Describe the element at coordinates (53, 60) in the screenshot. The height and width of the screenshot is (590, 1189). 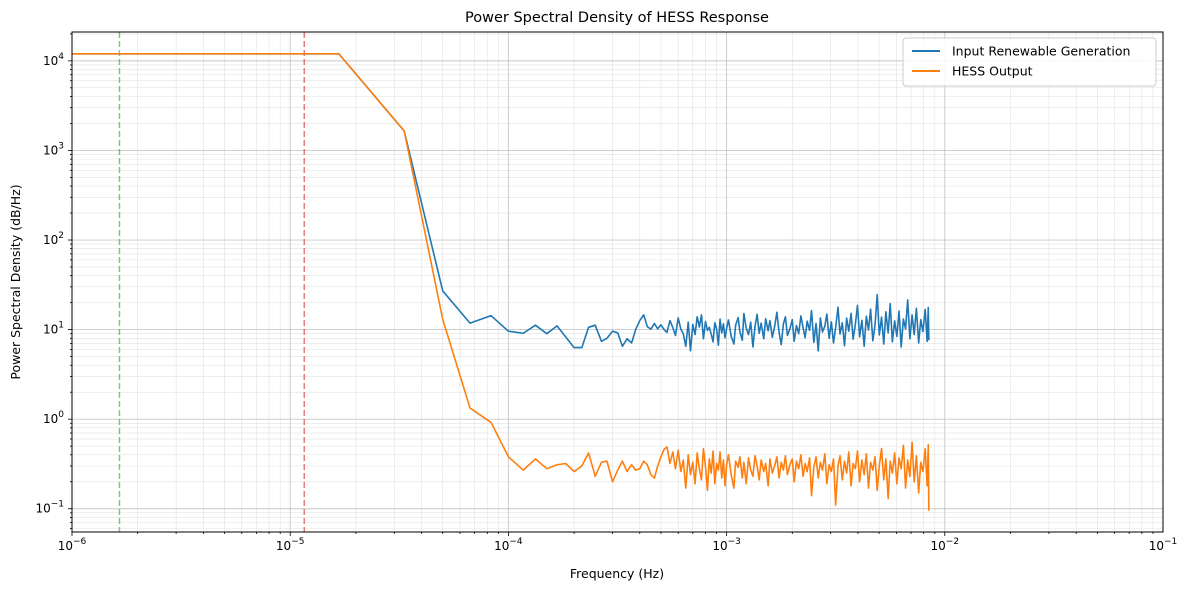
I see `y-tick-label: 10⁴` at that location.